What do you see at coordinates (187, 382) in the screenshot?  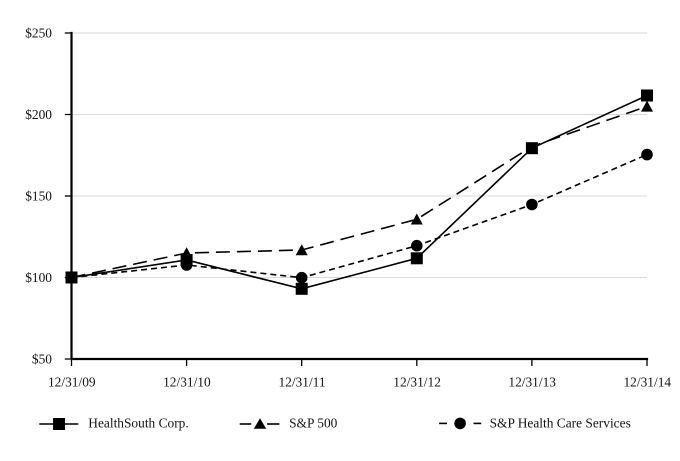 I see `svg-text: 12/31/10` at bounding box center [187, 382].